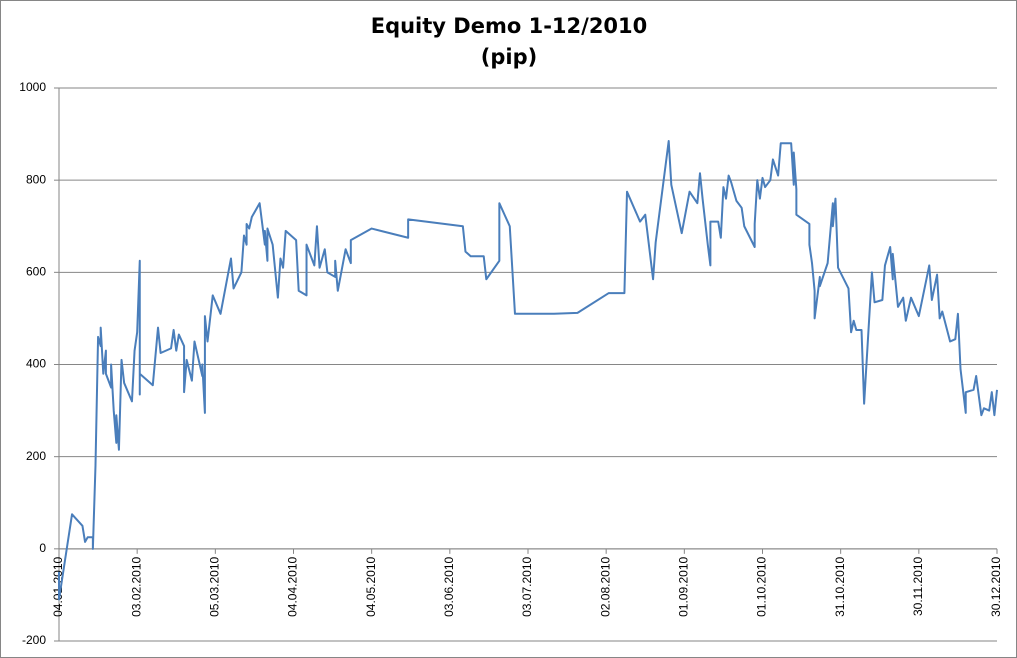 The height and width of the screenshot is (658, 1017). What do you see at coordinates (509, 26) in the screenshot?
I see `chart-title: Equity Demo 1-12/2010` at bounding box center [509, 26].